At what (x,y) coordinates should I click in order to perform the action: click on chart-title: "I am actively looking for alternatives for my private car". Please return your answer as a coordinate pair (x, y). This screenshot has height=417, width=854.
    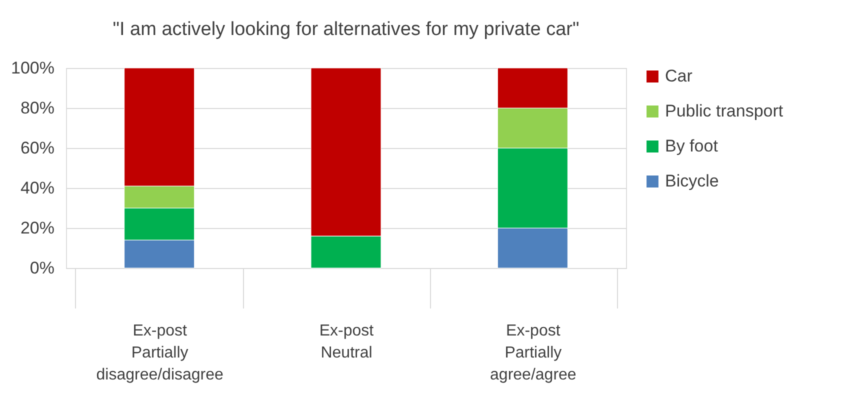
    Looking at the image, I should click on (346, 29).